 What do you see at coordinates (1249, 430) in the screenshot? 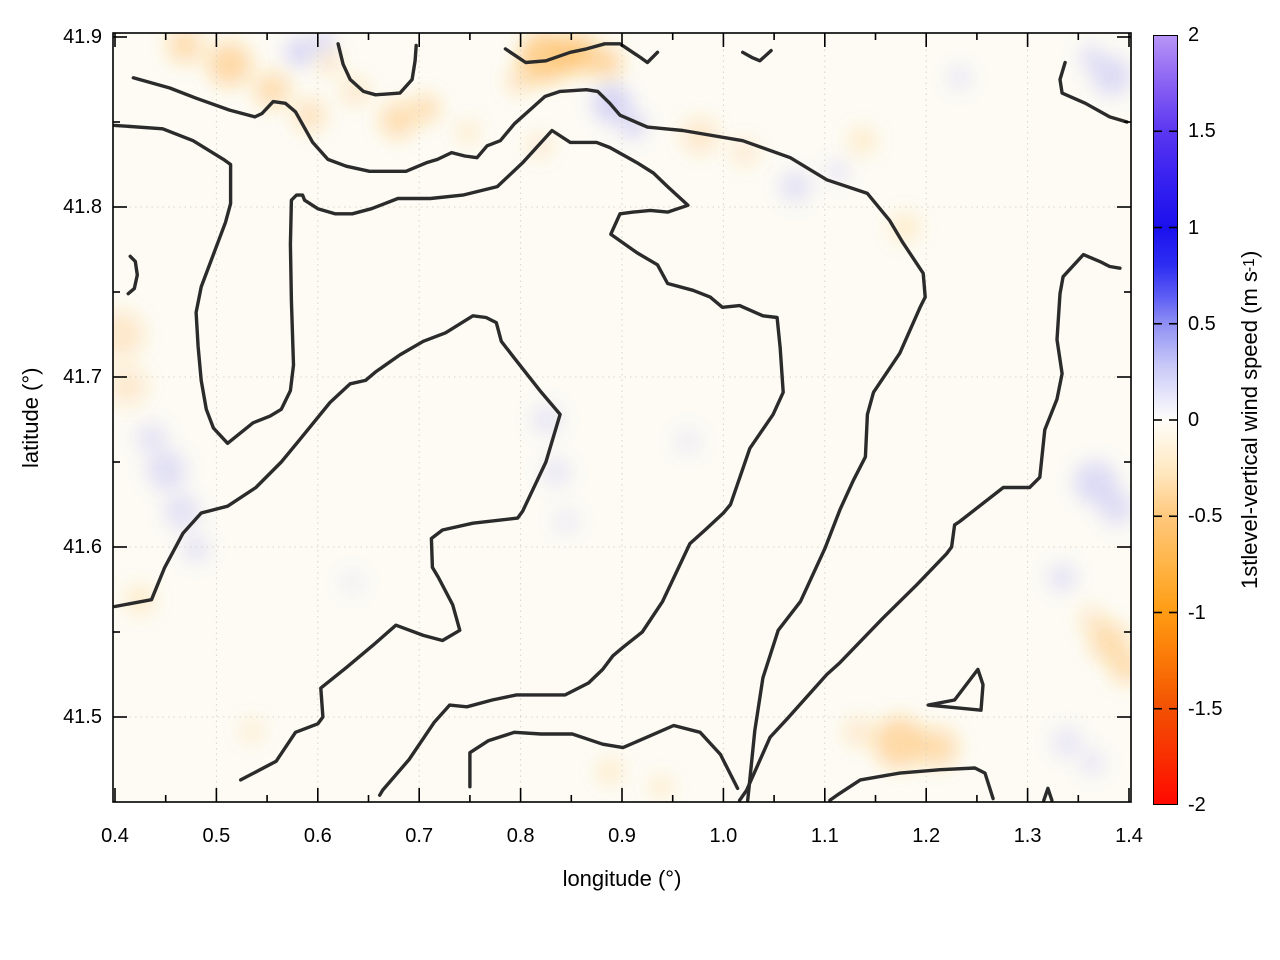
I see `colorbar-title-text: 1stlevel-vertical wind speed (m s` at bounding box center [1249, 430].